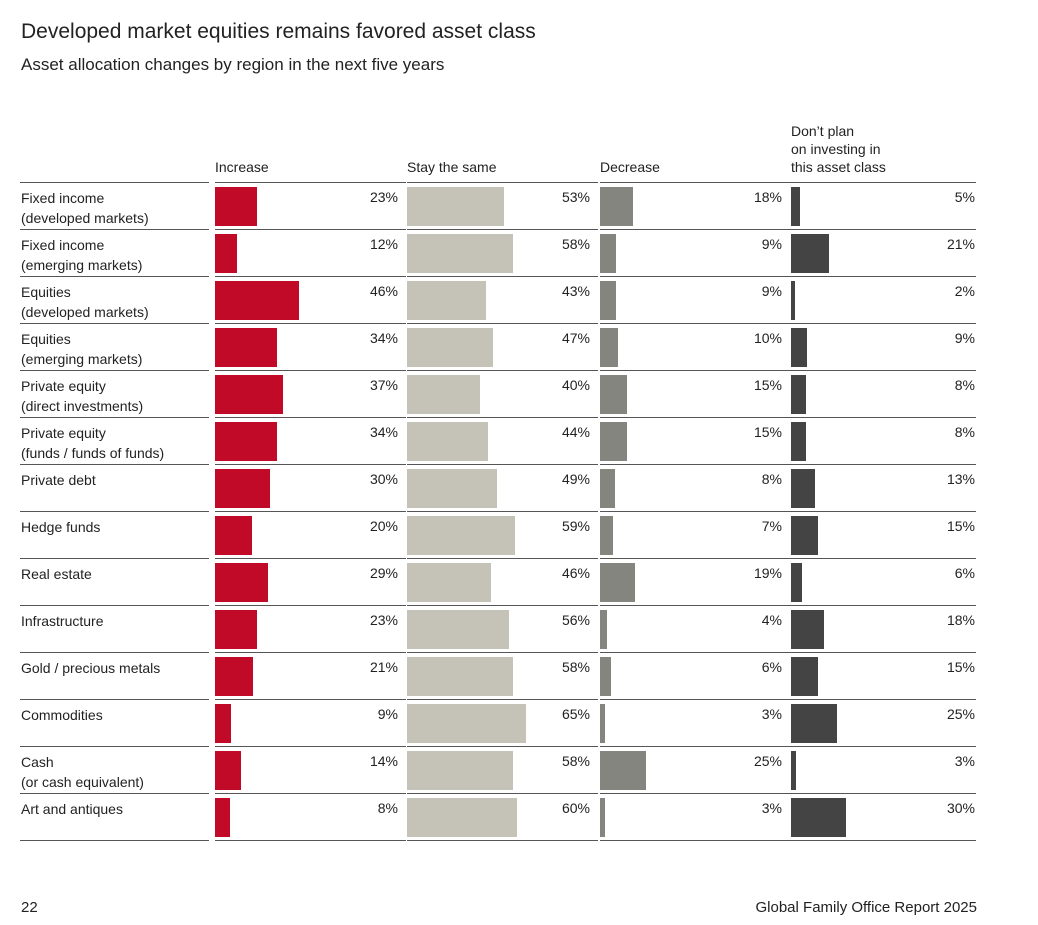 The width and height of the screenshot is (1038, 925). I want to click on value-label: 7%, so click(771, 526).